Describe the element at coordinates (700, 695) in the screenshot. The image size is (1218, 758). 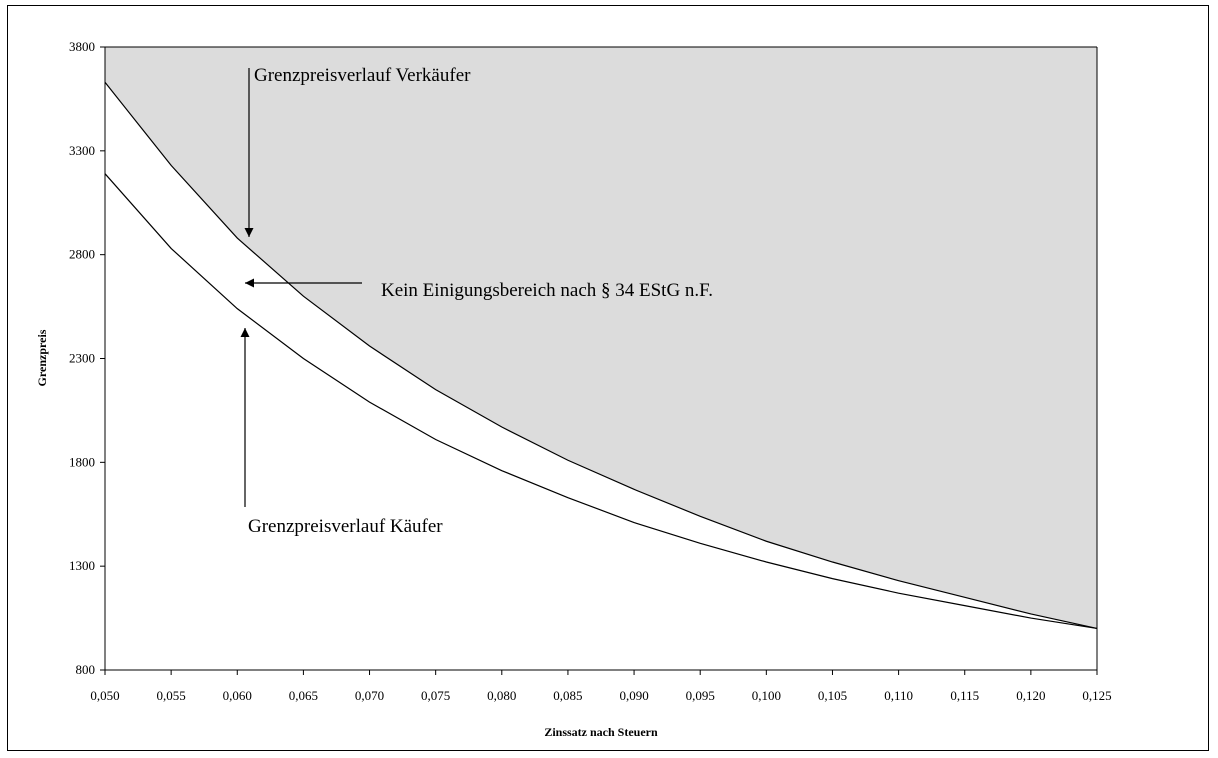
I see `x-tick-label: 0,095` at that location.